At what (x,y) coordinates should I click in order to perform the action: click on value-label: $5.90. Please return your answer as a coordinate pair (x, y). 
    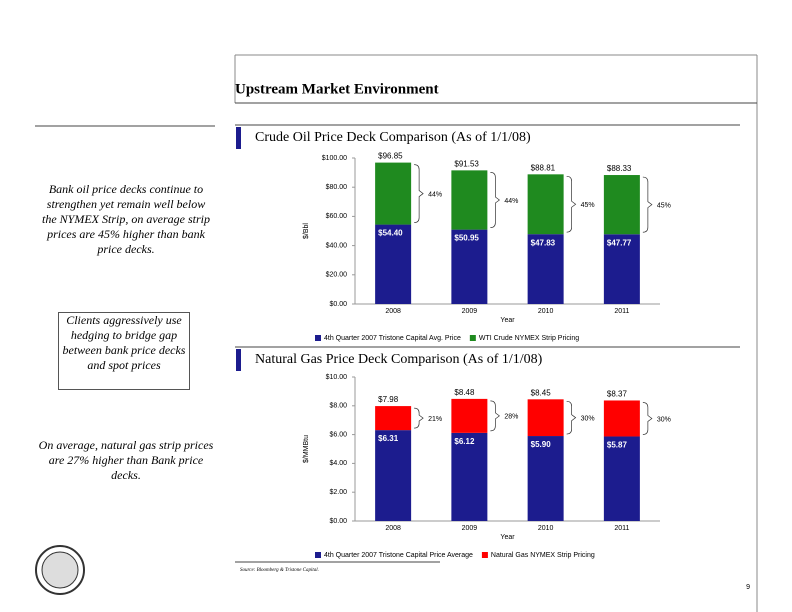
    Looking at the image, I should click on (541, 444).